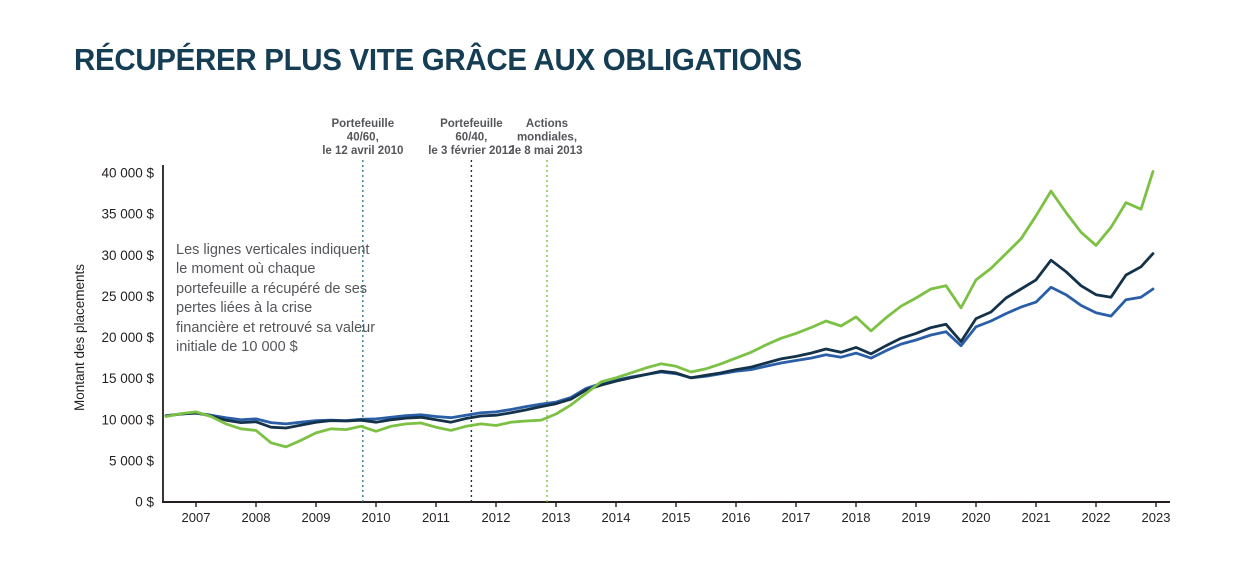 The width and height of the screenshot is (1236, 563). I want to click on x-tick-label: 2008, so click(256, 517).